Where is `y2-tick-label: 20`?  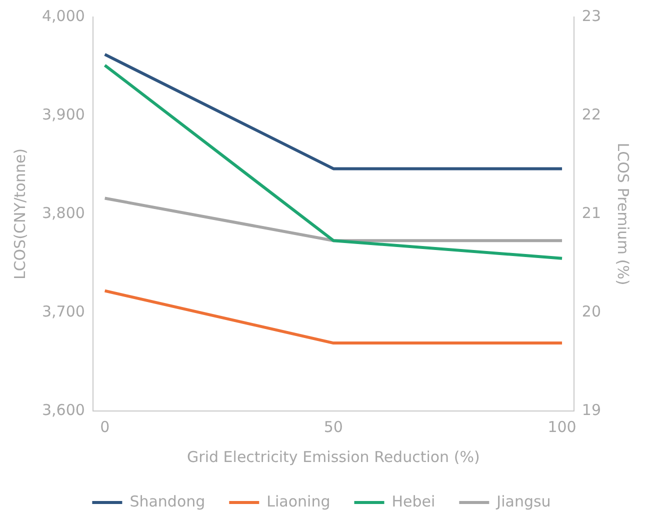 y2-tick-label: 20 is located at coordinates (592, 311).